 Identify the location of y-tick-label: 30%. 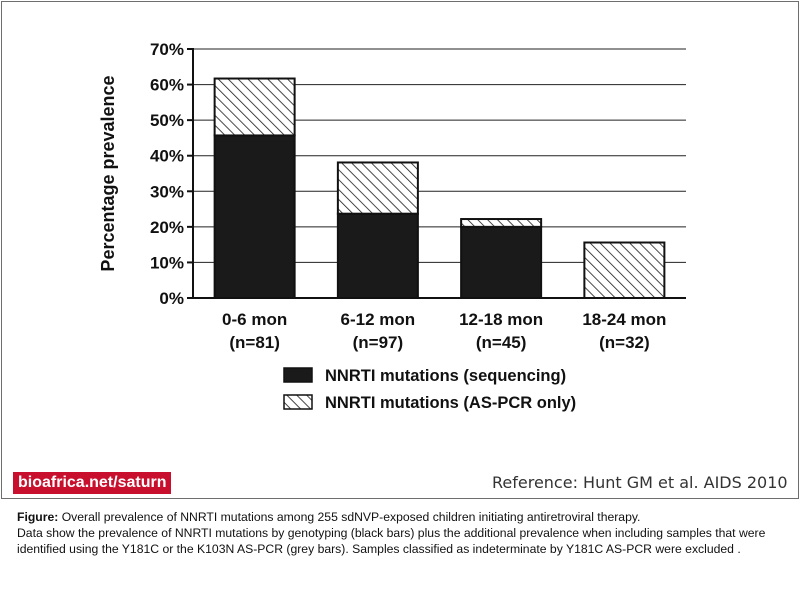
(167, 191).